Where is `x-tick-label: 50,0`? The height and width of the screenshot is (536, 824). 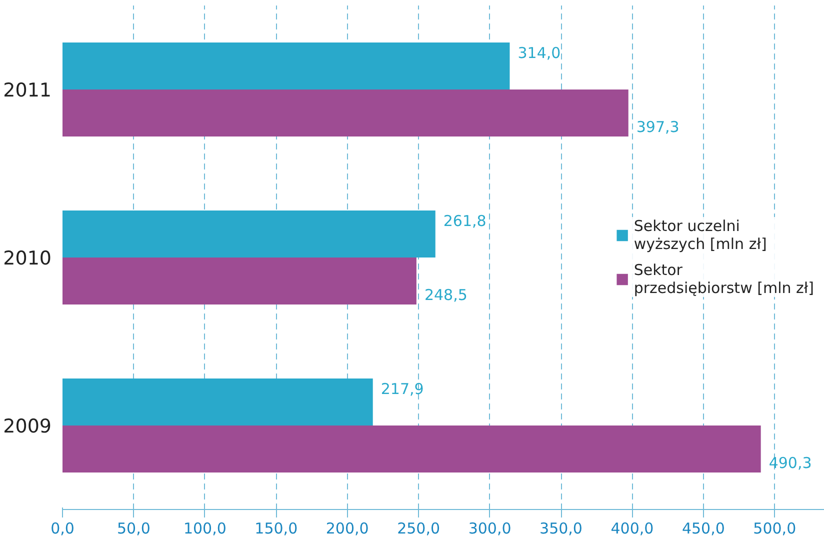 x-tick-label: 50,0 is located at coordinates (133, 528).